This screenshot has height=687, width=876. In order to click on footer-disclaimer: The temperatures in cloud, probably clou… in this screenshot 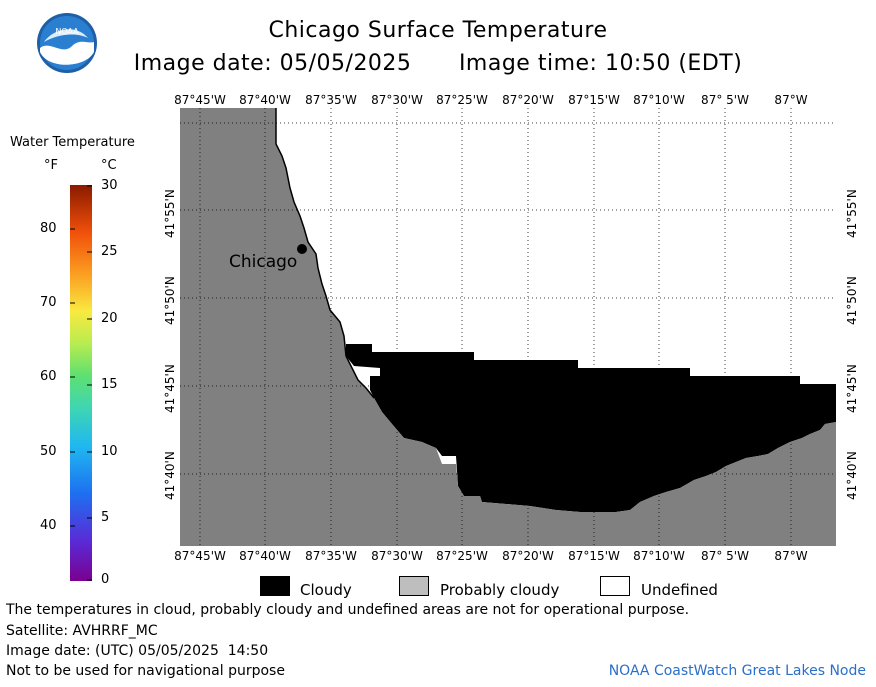, I will do `click(348, 610)`.